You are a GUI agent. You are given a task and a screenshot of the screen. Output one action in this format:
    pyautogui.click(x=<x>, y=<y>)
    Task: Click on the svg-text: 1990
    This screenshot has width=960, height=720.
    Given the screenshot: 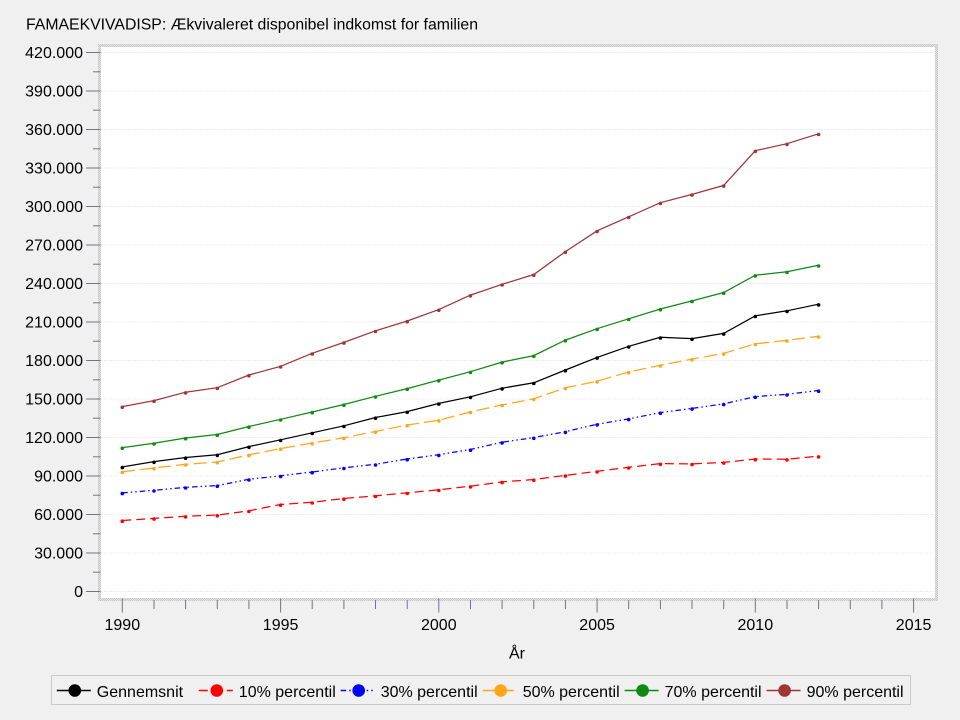 What is the action you would take?
    pyautogui.click(x=123, y=625)
    